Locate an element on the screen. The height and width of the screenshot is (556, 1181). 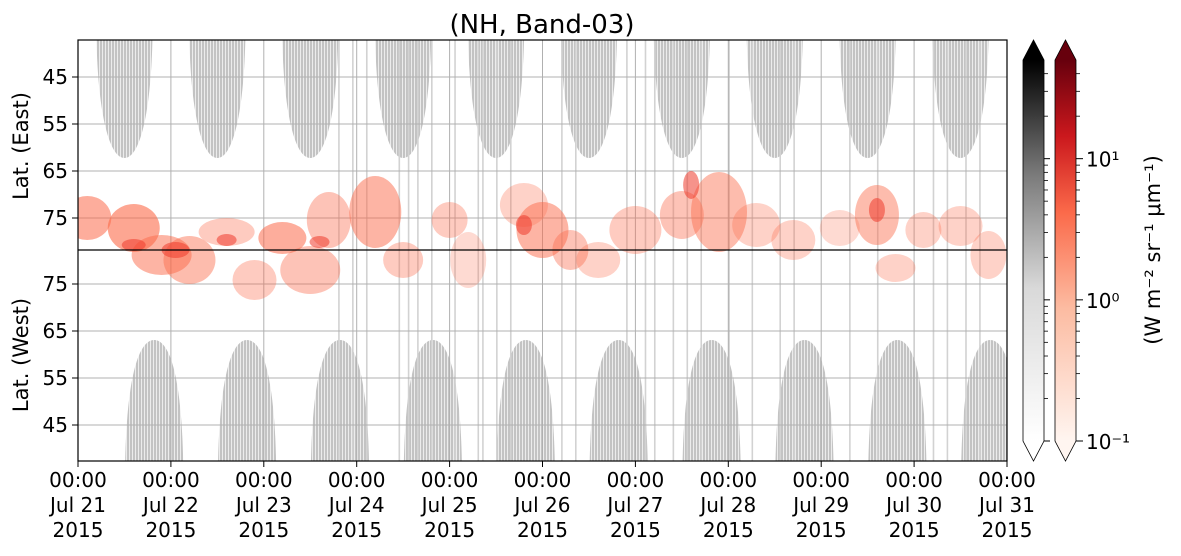
colorbar-label: (W m⁻² sr⁻¹ μm⁻¹) is located at coordinates (1153, 250).